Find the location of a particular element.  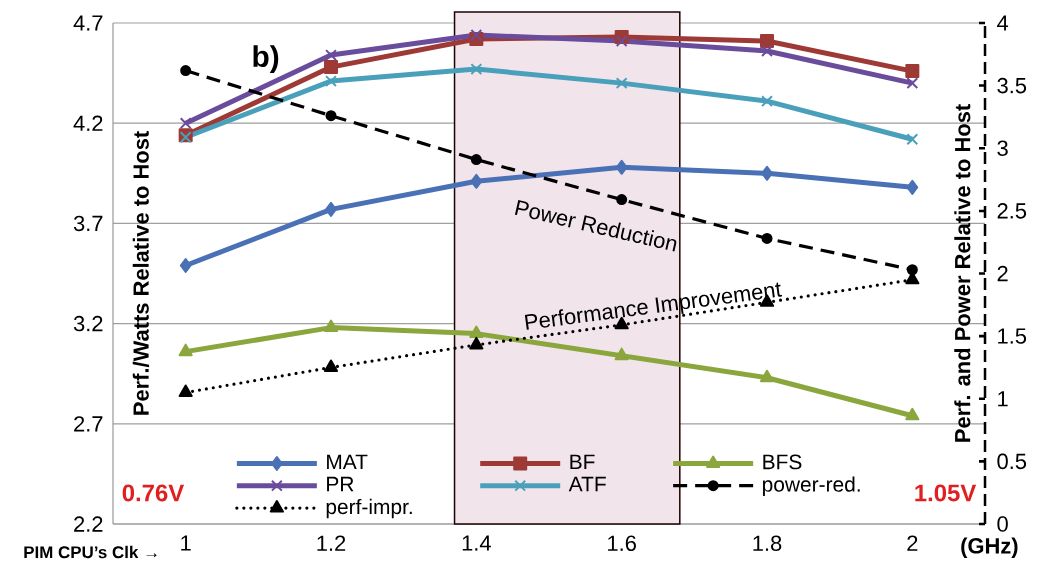

y2-tick-label: 2 is located at coordinates (1002, 273).